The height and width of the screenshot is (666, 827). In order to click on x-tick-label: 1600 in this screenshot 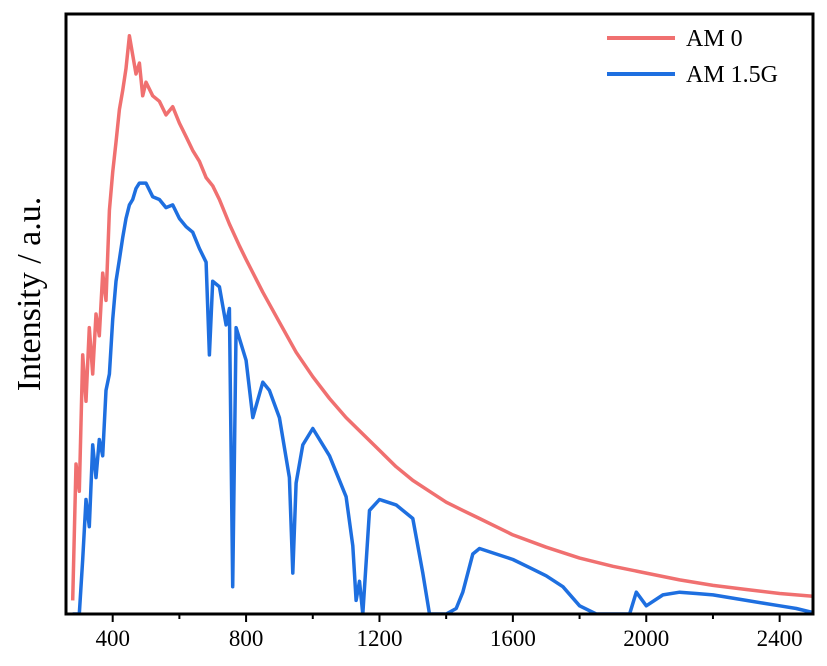, I will do `click(513, 638)`.